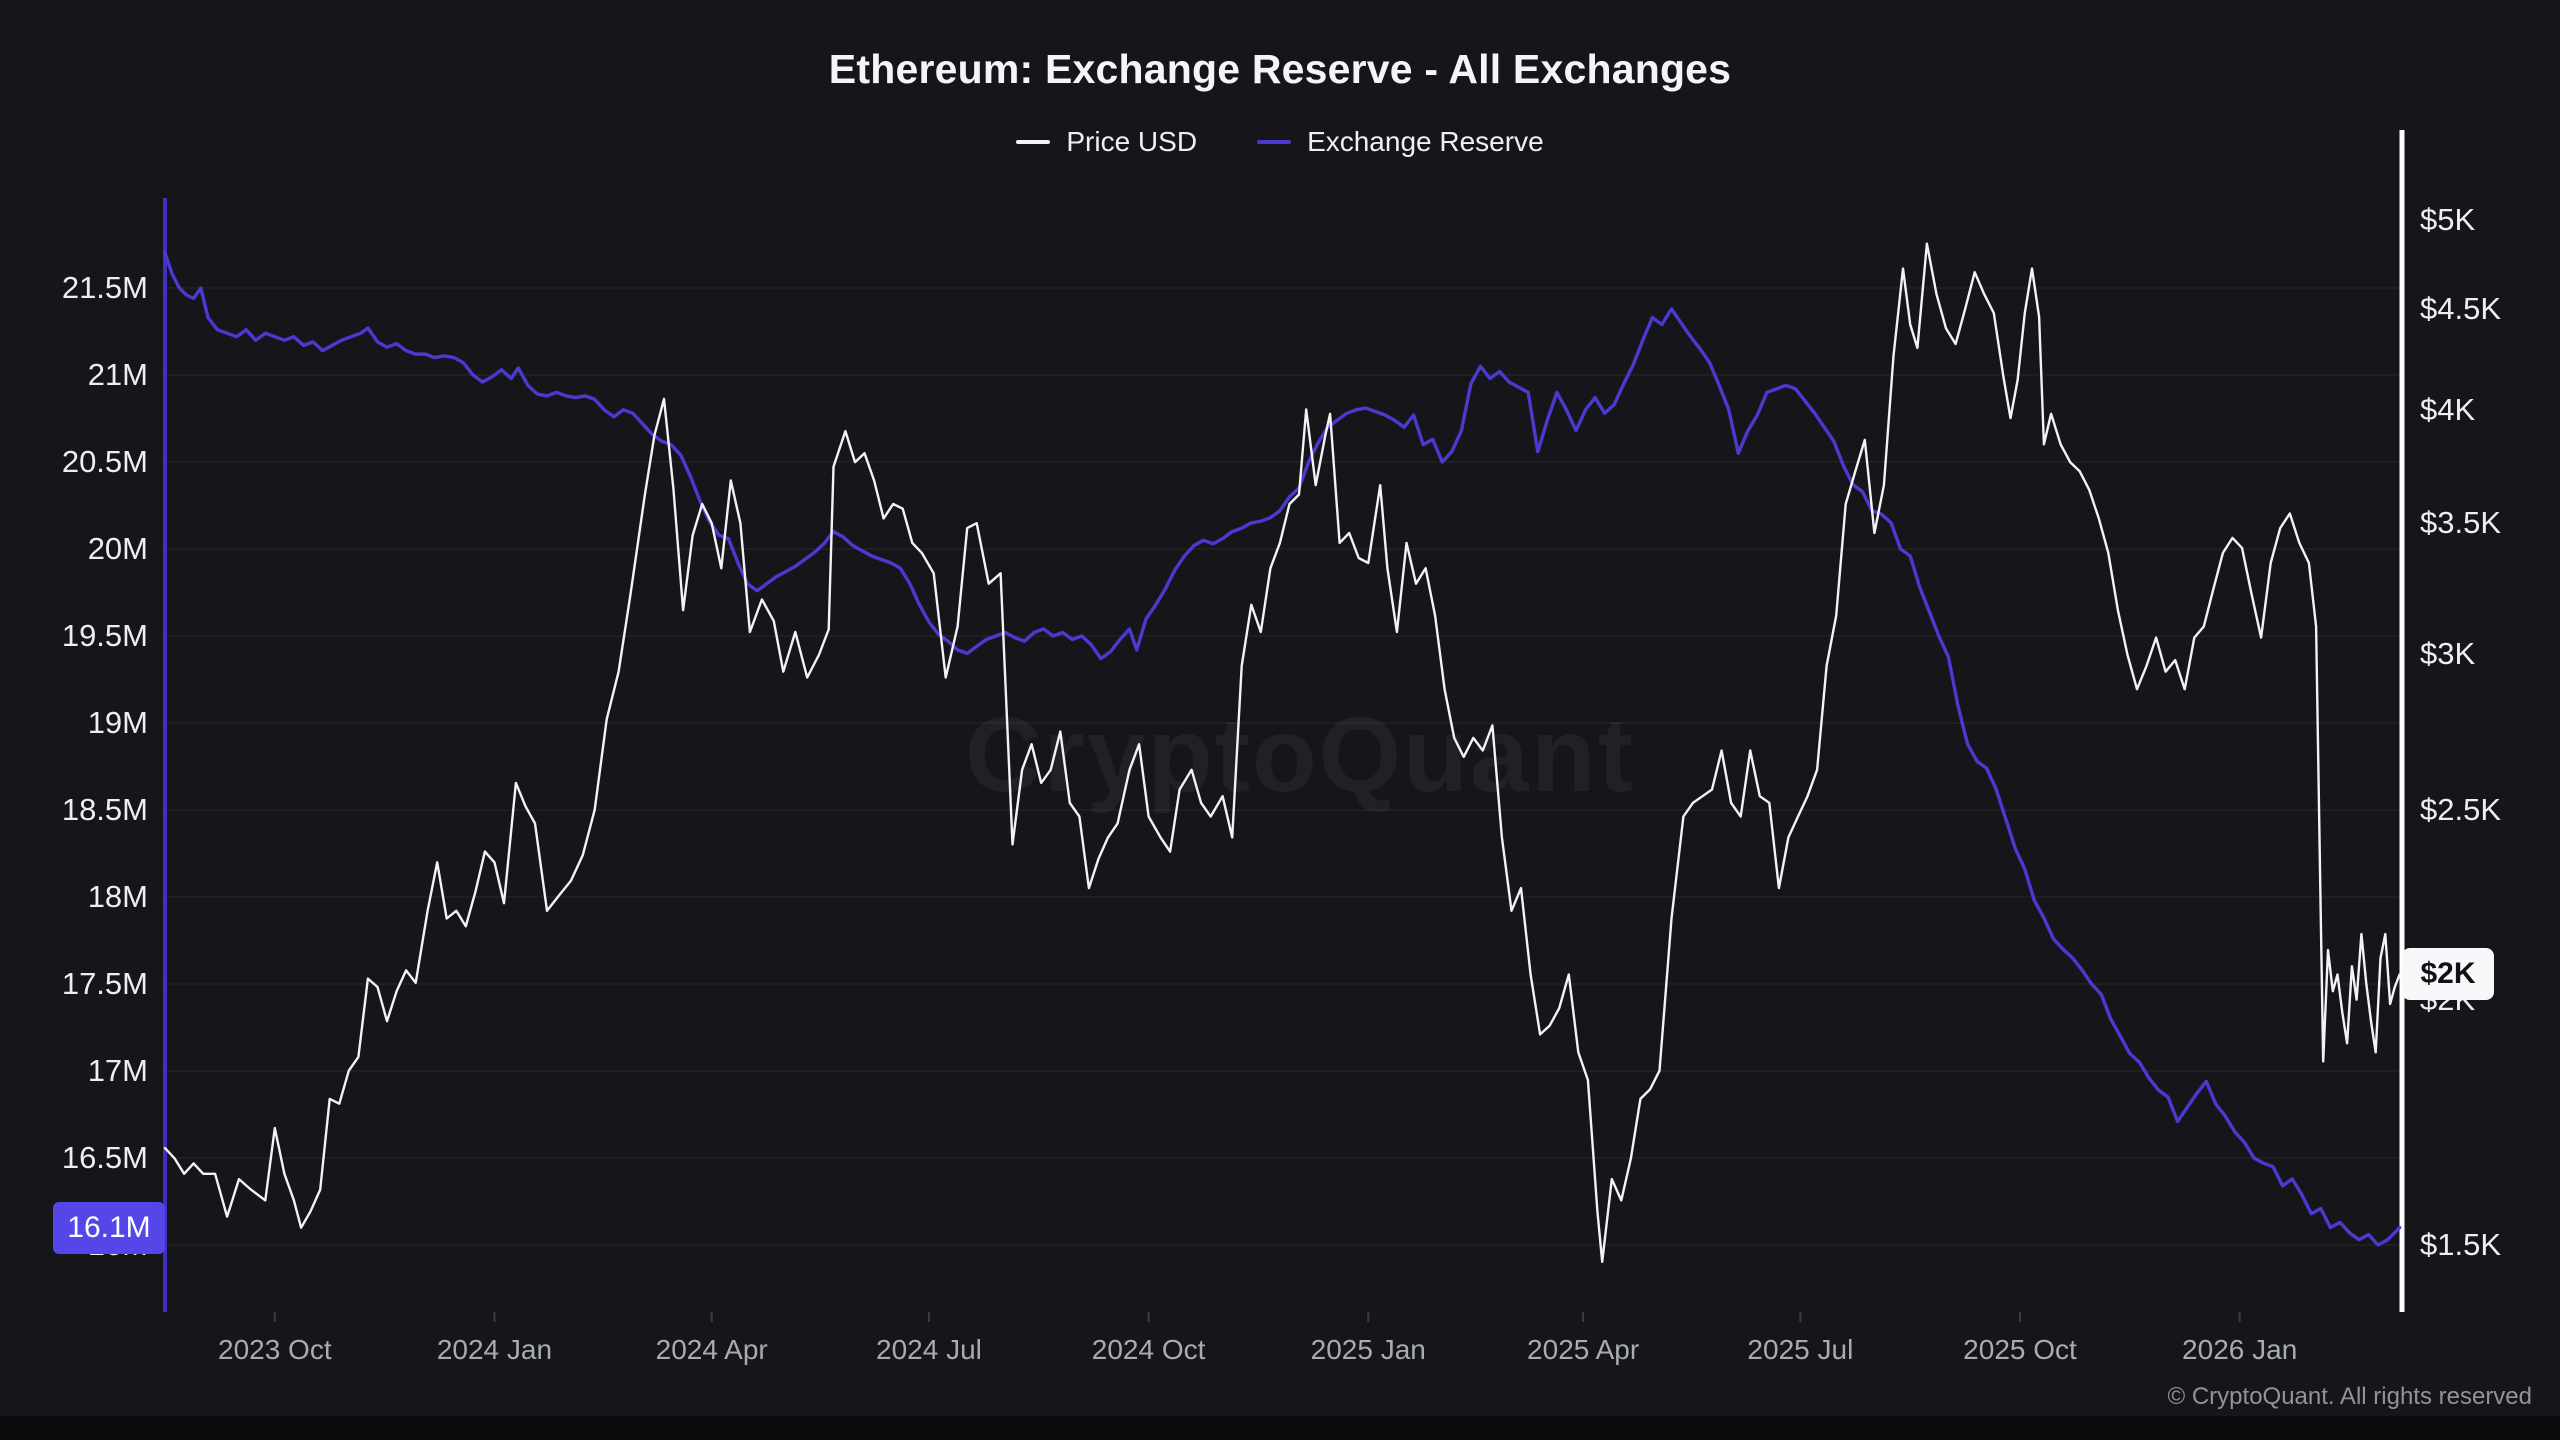  Describe the element at coordinates (2448, 409) in the screenshot. I see `right-axis-tick-label: $4K` at that location.